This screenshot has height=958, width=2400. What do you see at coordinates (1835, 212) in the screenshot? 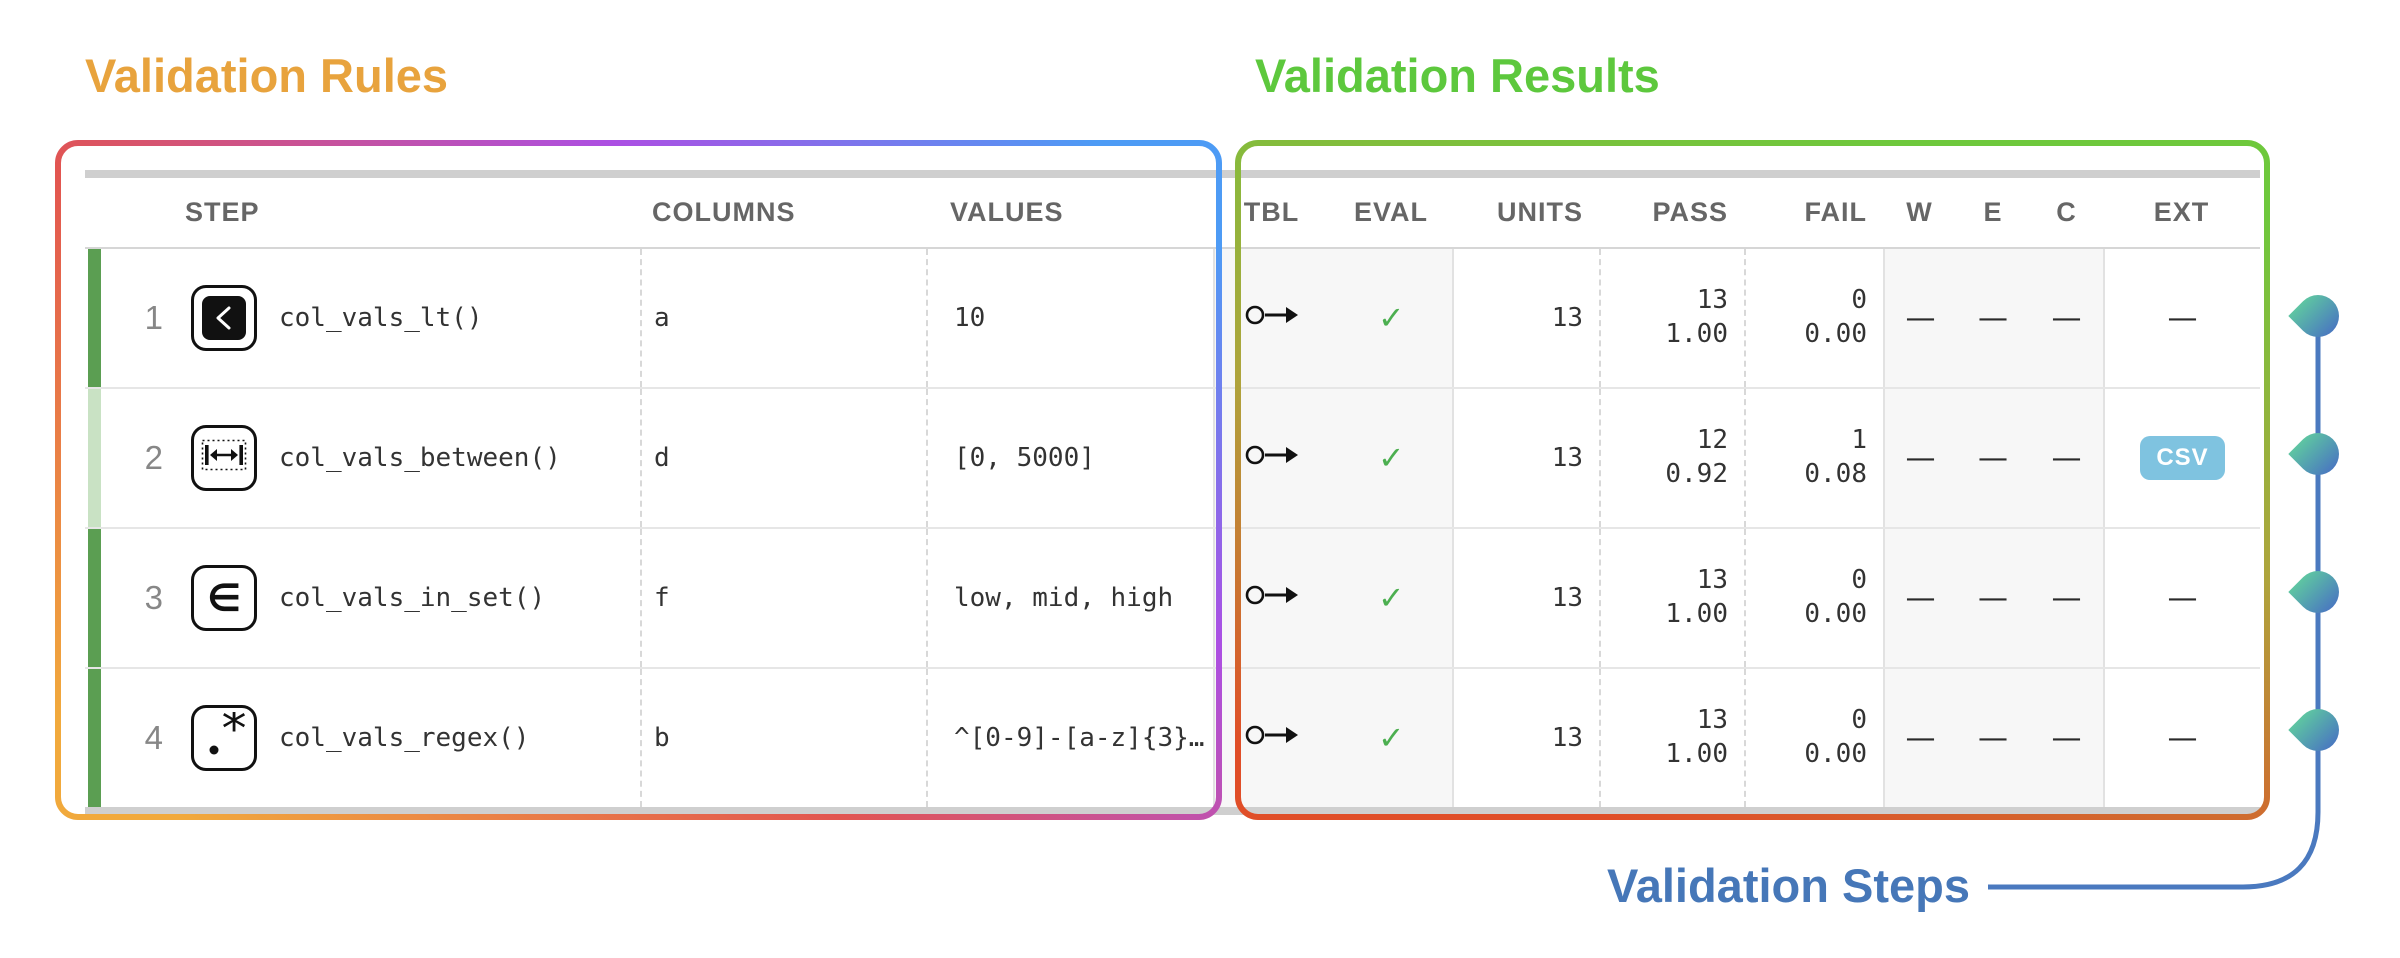
I see `header-fail: FAIL` at bounding box center [1835, 212].